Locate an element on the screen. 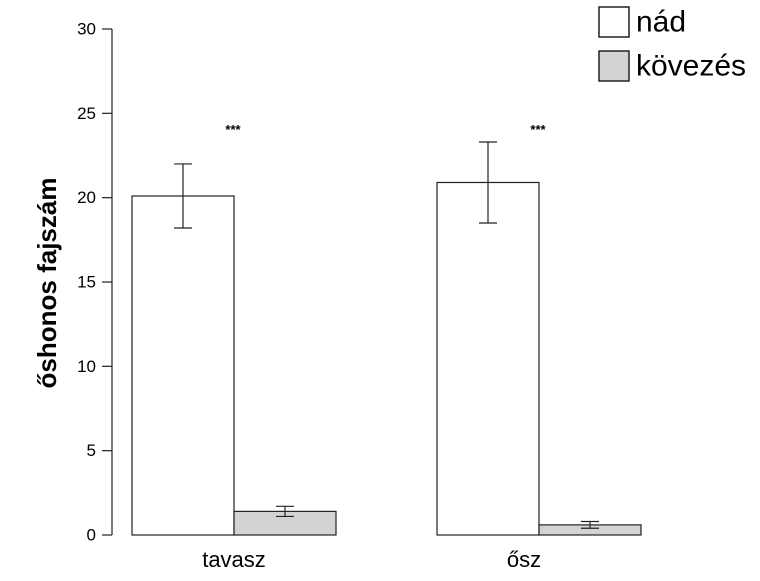 This screenshot has width=760, height=581. y-tick-label: 15 is located at coordinates (86, 282).